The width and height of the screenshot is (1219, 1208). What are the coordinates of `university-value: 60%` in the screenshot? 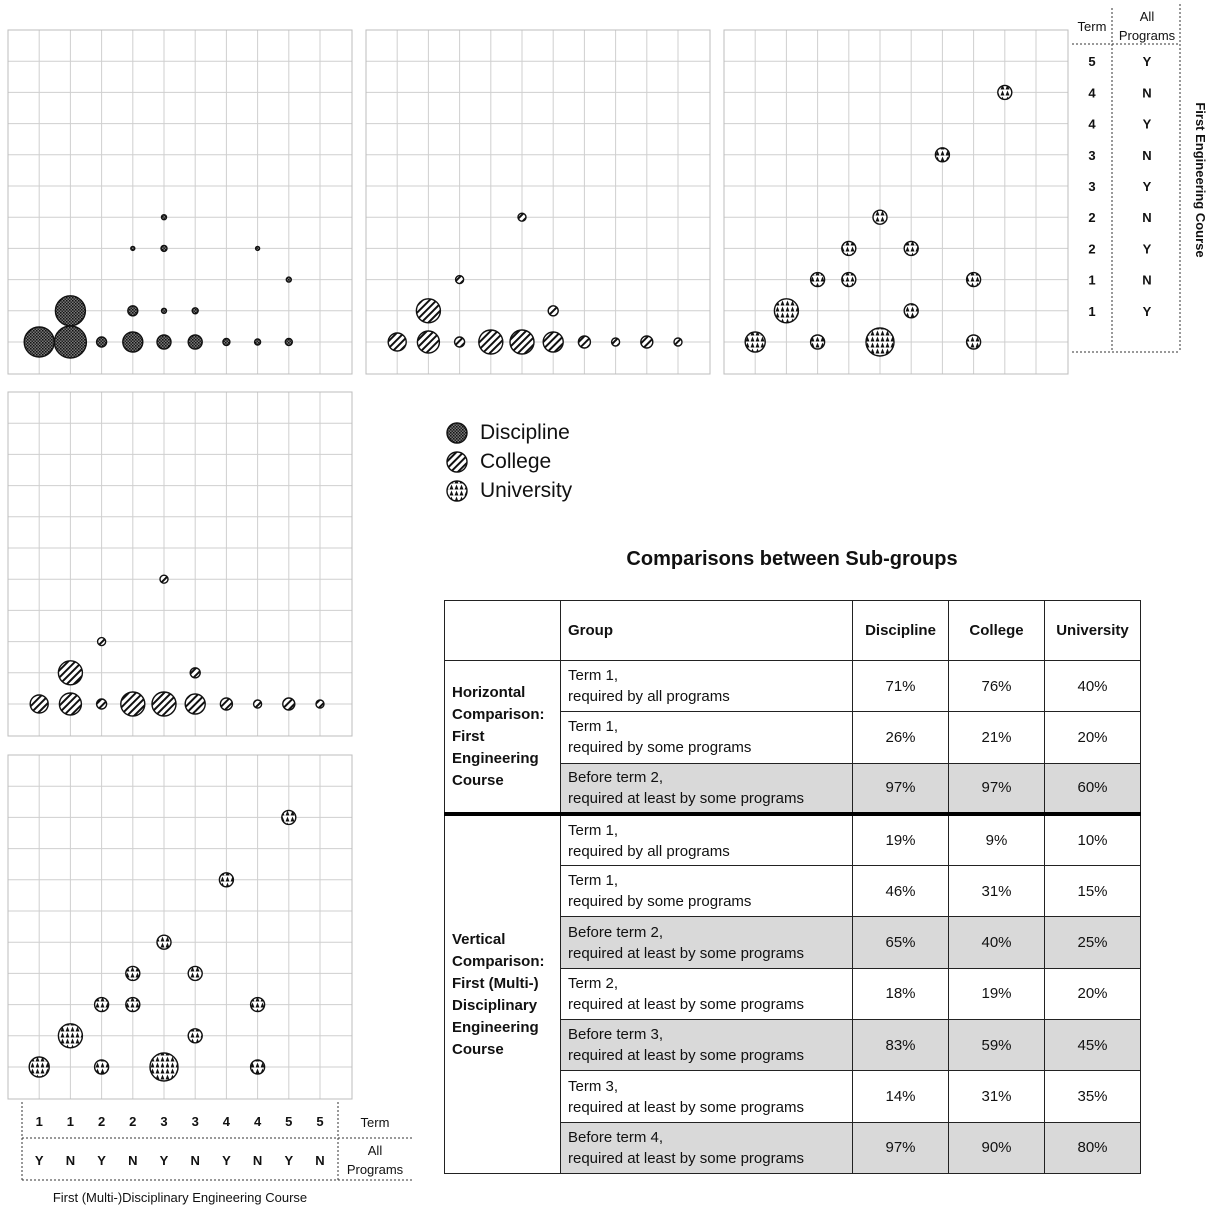 It's located at (1092, 788).